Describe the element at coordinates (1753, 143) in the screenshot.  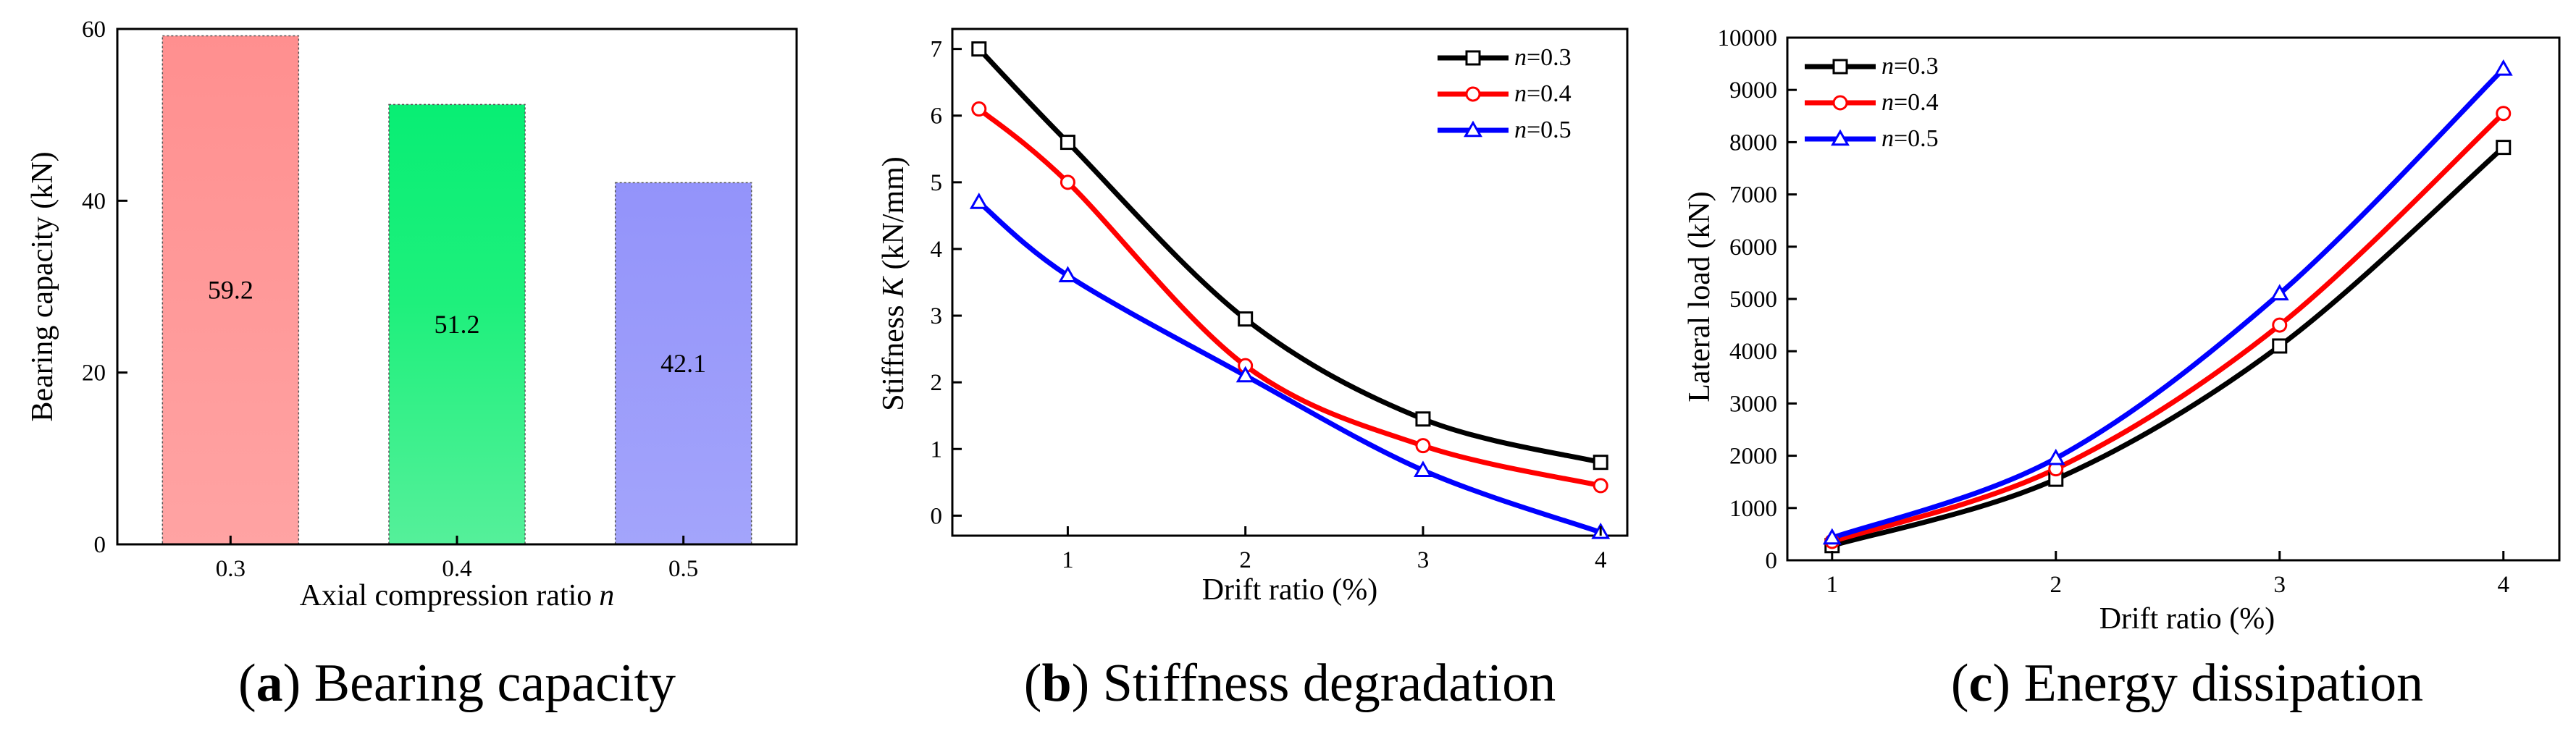
I see `y-tick-label-8000: 8000` at that location.